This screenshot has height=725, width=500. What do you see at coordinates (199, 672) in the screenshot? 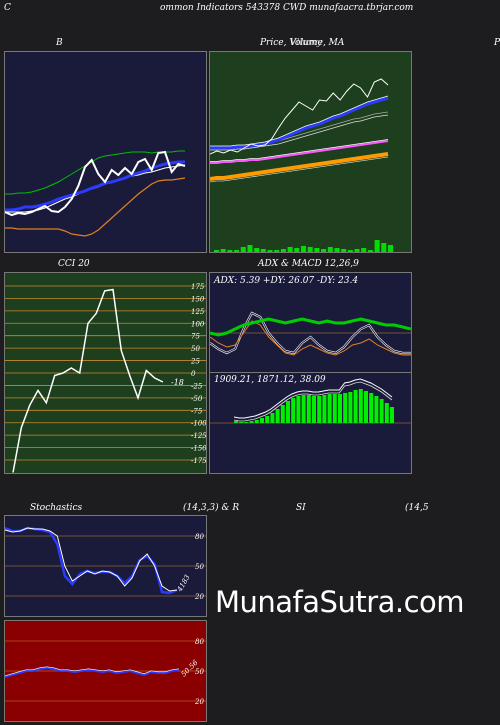
I see `rsi-tick-label: 50` at bounding box center [199, 672].